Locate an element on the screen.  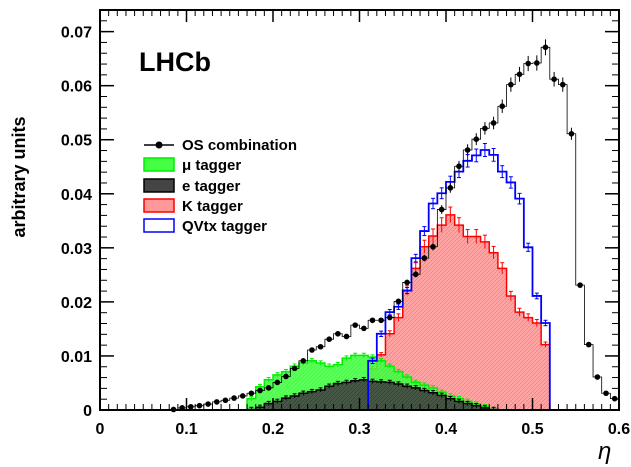
legend-e-swatch is located at coordinates (159, 185).